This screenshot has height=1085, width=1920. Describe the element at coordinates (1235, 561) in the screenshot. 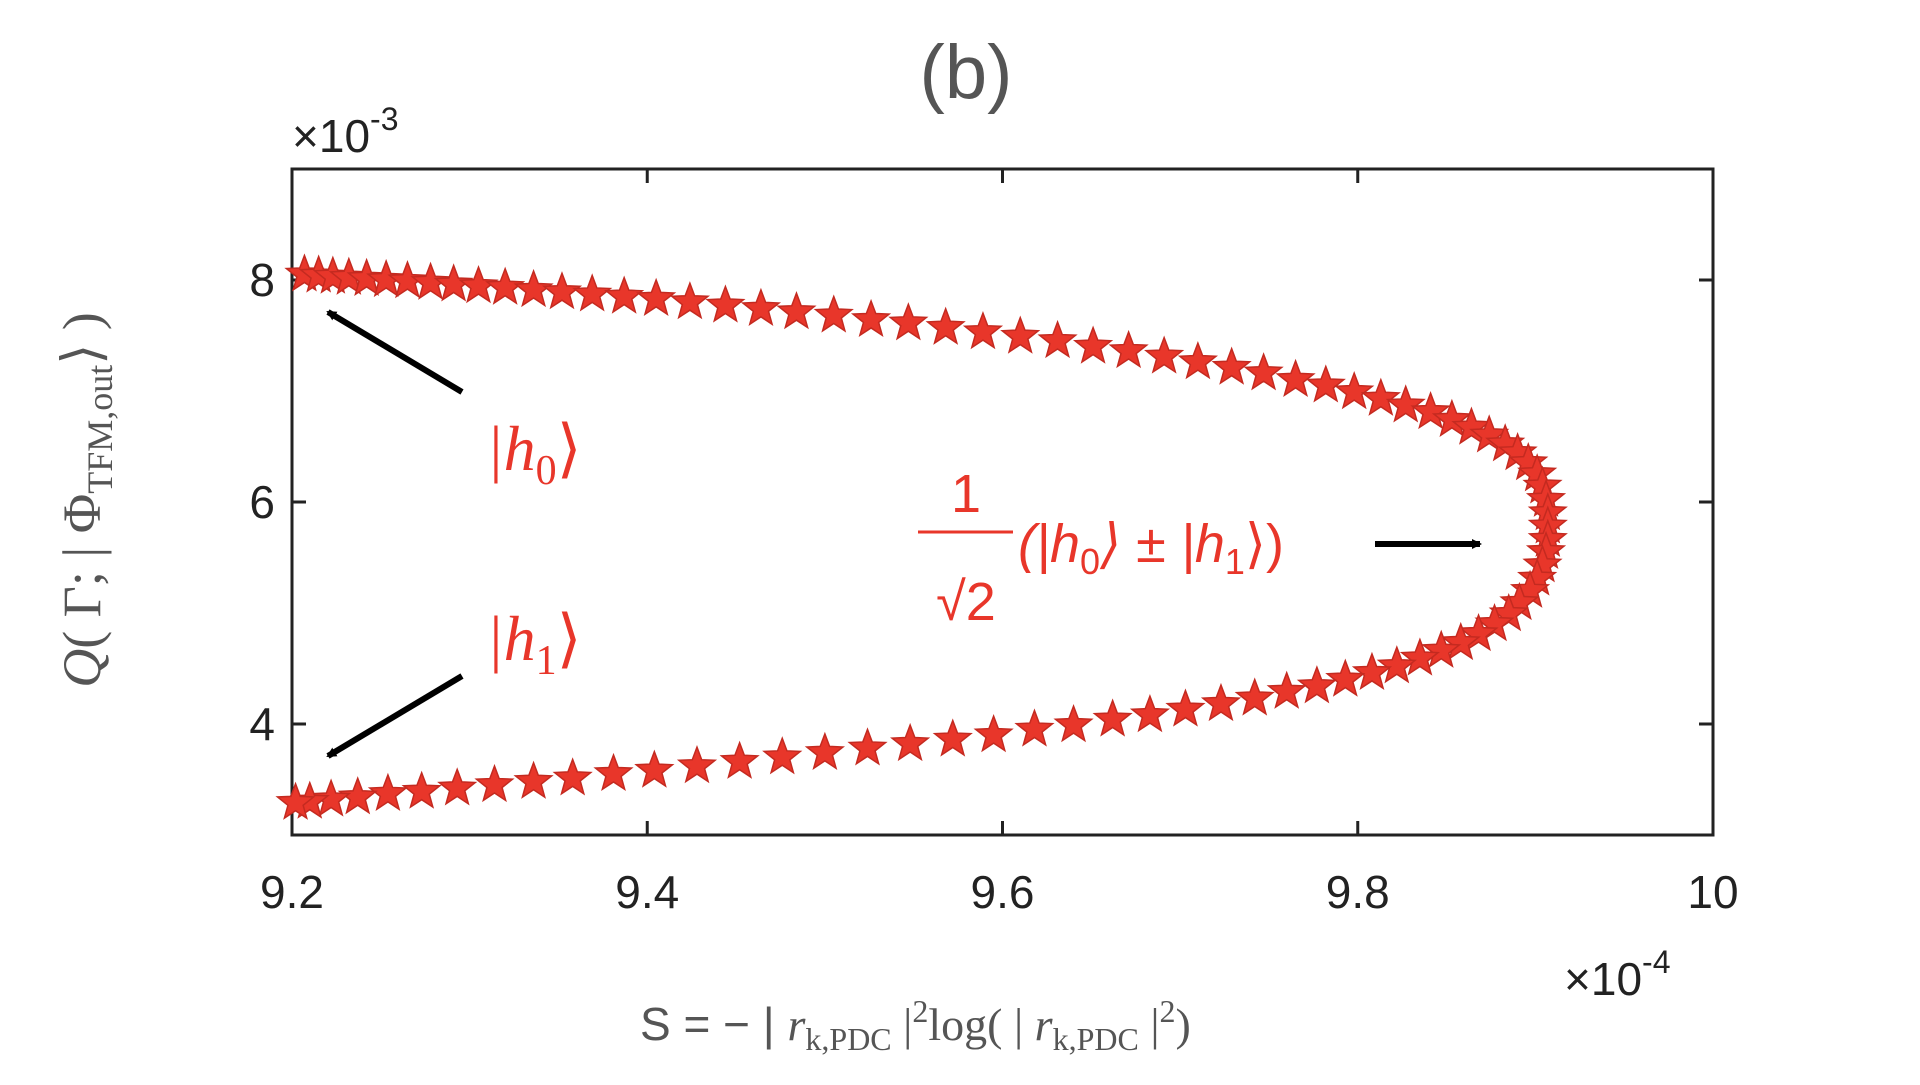

I see `superposition-sub-b: 1` at that location.